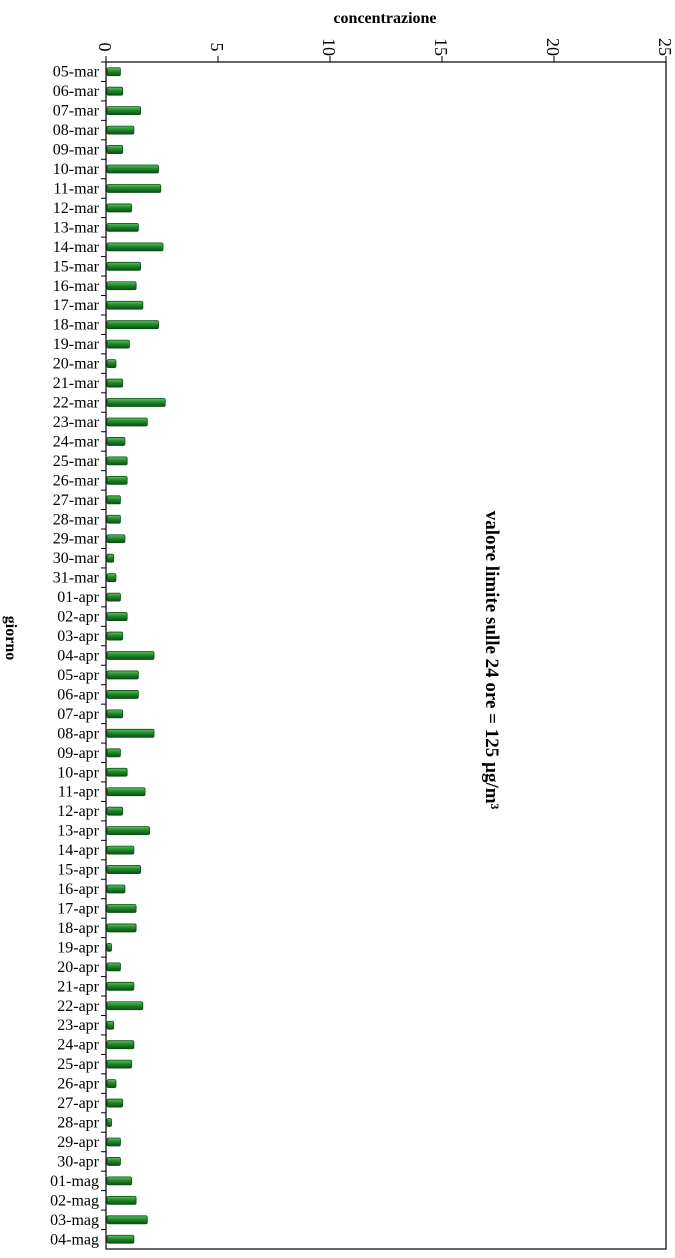  Describe the element at coordinates (76, 519) in the screenshot. I see `y-tick-label: 28-mar` at that location.